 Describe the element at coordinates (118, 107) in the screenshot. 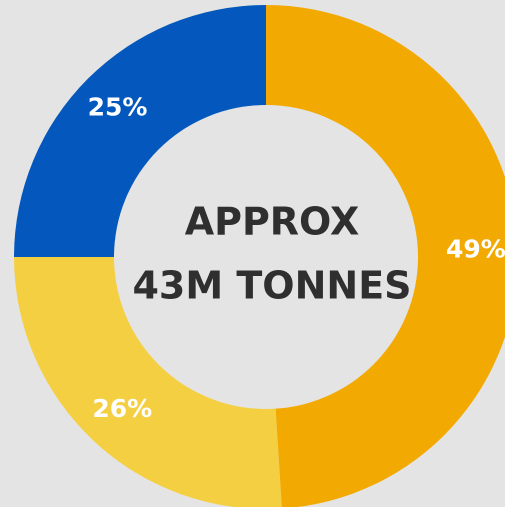

I see `slice-label-slice-25: 25%` at that location.